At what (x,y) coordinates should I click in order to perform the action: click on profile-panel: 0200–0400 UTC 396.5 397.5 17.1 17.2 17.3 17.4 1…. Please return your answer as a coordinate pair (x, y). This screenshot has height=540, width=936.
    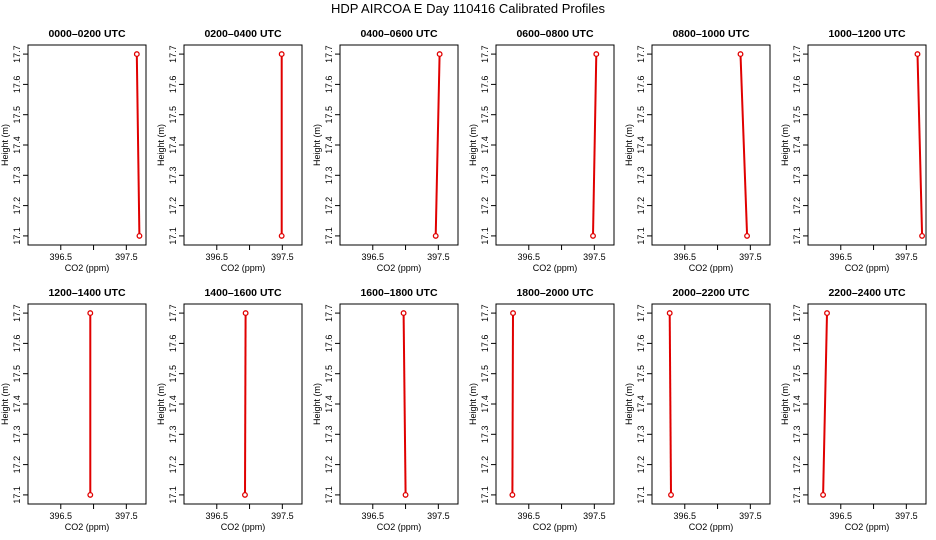
    Looking at the image, I should click on (229, 150).